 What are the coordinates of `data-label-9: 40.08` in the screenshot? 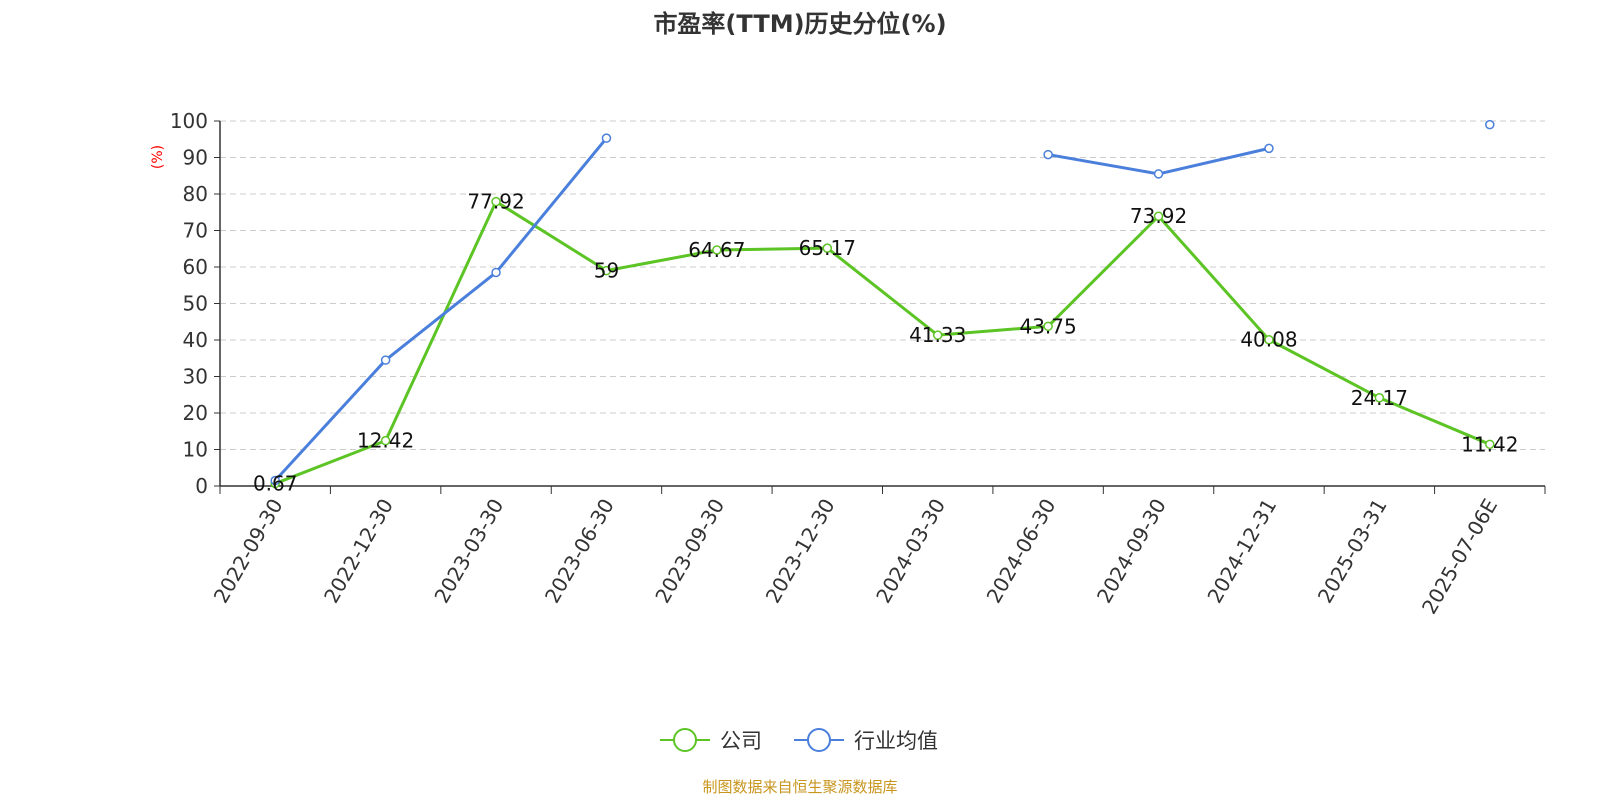 It's located at (1268, 340).